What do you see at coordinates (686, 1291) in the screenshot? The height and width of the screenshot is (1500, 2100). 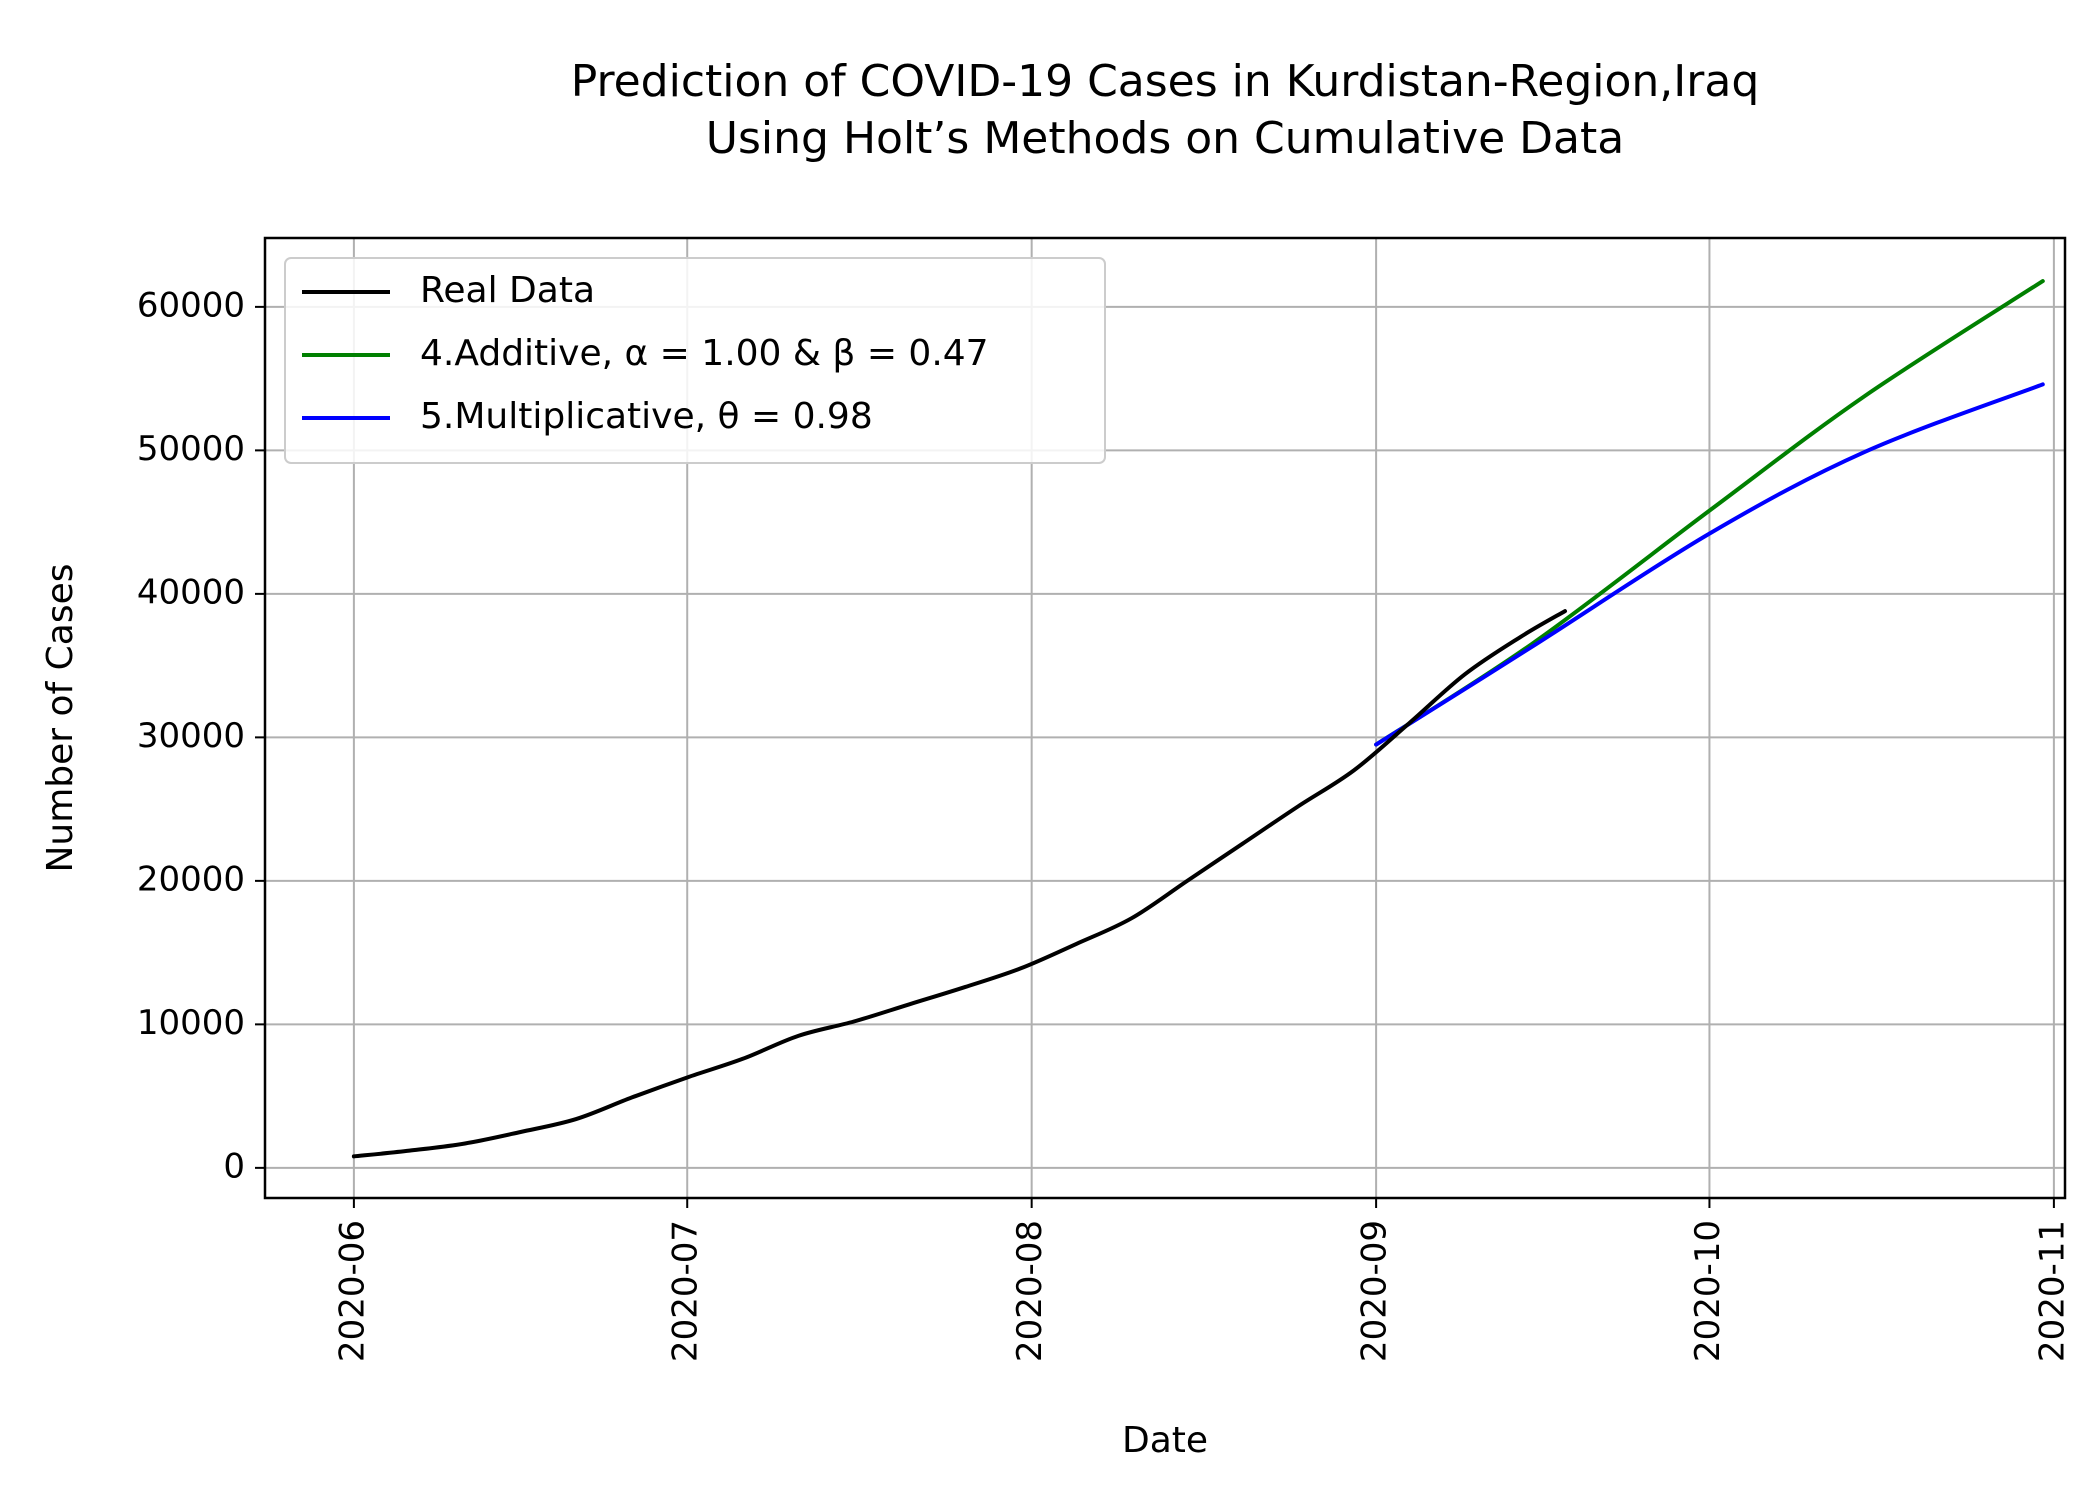 I see `x-tick-label: 2020-07` at bounding box center [686, 1291].